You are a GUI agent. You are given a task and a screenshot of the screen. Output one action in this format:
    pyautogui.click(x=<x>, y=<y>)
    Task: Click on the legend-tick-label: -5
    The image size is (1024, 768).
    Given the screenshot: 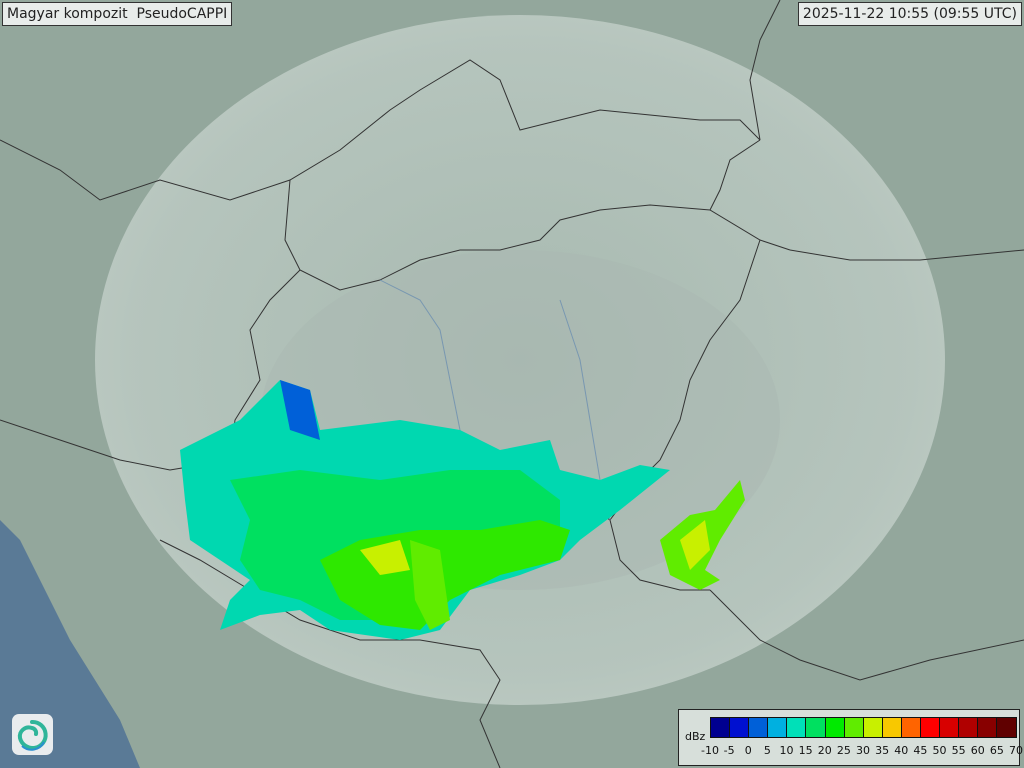 What is the action you would take?
    pyautogui.click(x=729, y=750)
    